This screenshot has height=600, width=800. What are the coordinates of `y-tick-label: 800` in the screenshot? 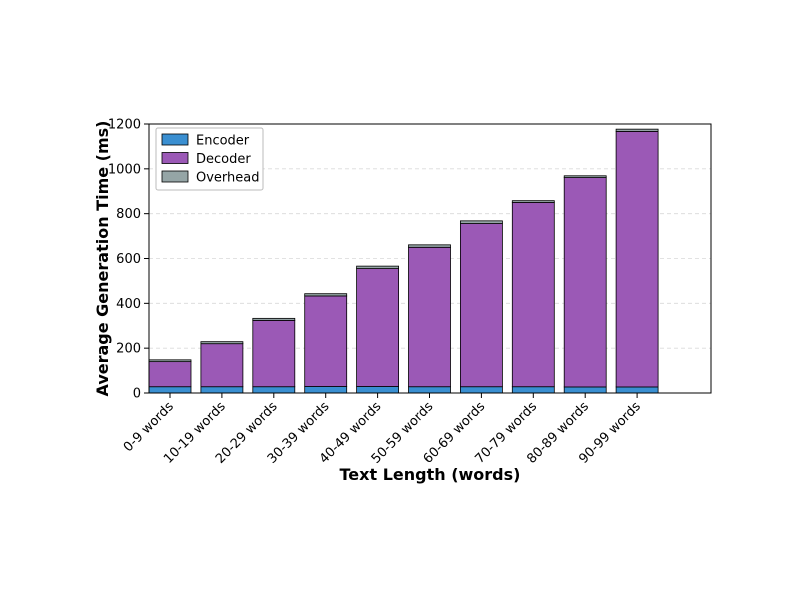 It's located at (128, 214).